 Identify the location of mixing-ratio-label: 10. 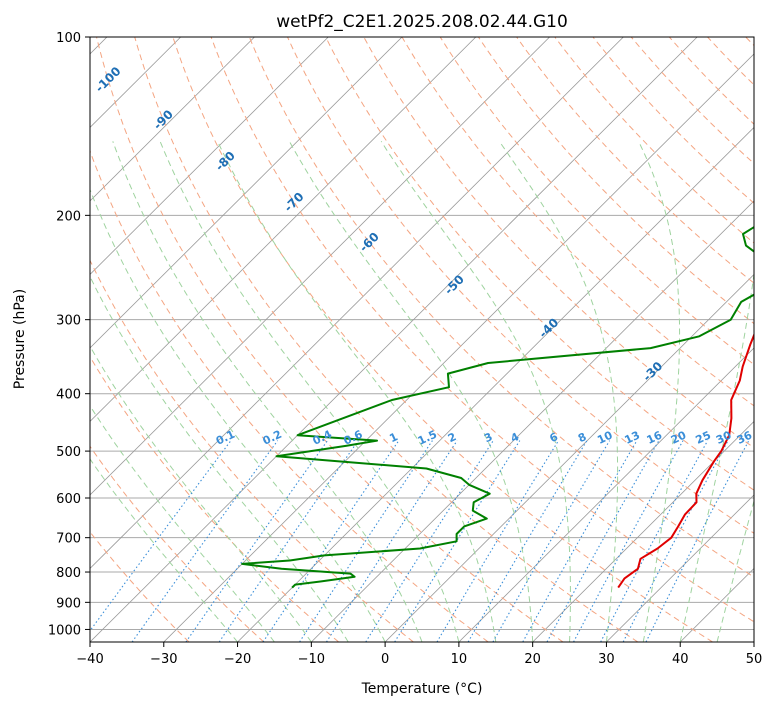
(605, 437).